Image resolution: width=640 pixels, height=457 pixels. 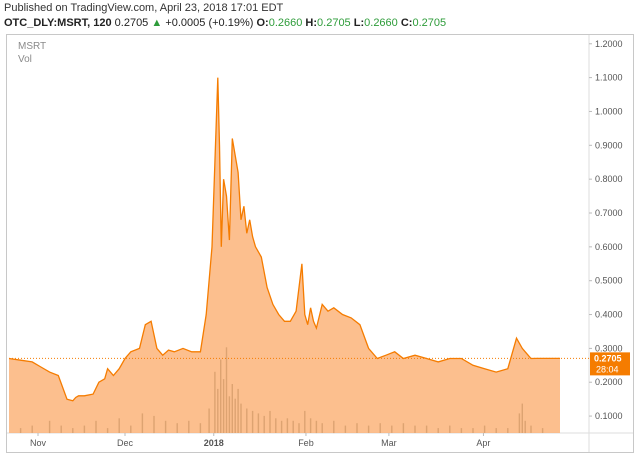 What do you see at coordinates (32, 46) in the screenshot?
I see `legend-symbol: MSRT` at bounding box center [32, 46].